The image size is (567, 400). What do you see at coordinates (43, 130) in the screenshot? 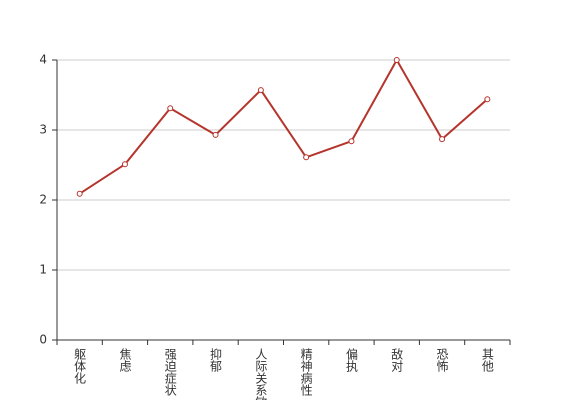
I see `y-tick-label: 3` at bounding box center [43, 130].